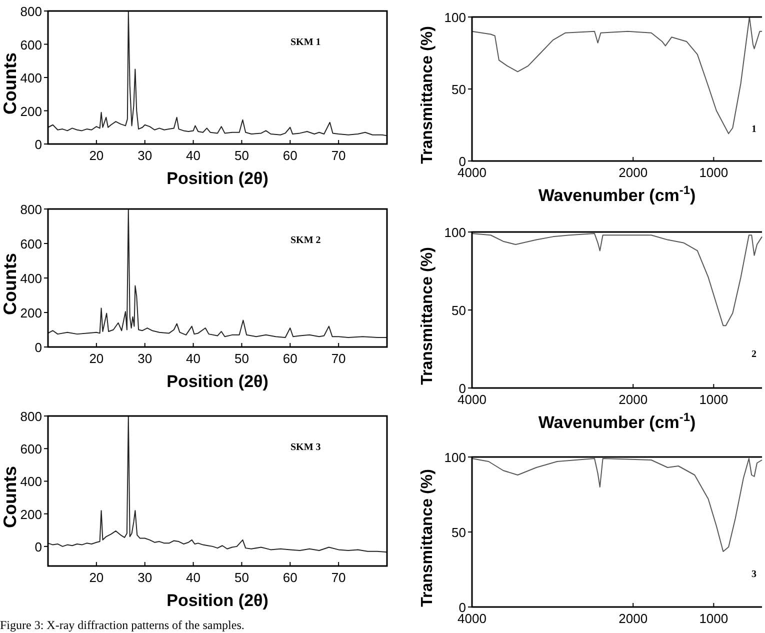 The width and height of the screenshot is (765, 633). What do you see at coordinates (754, 354) in the screenshot?
I see `text: 2` at bounding box center [754, 354].